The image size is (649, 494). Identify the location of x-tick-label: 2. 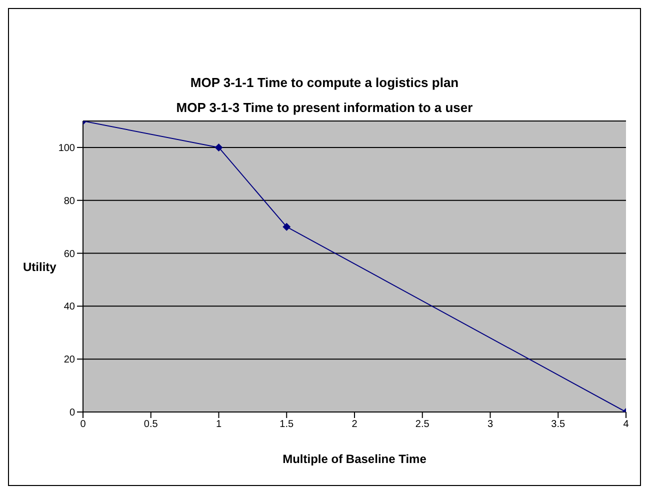
(355, 424).